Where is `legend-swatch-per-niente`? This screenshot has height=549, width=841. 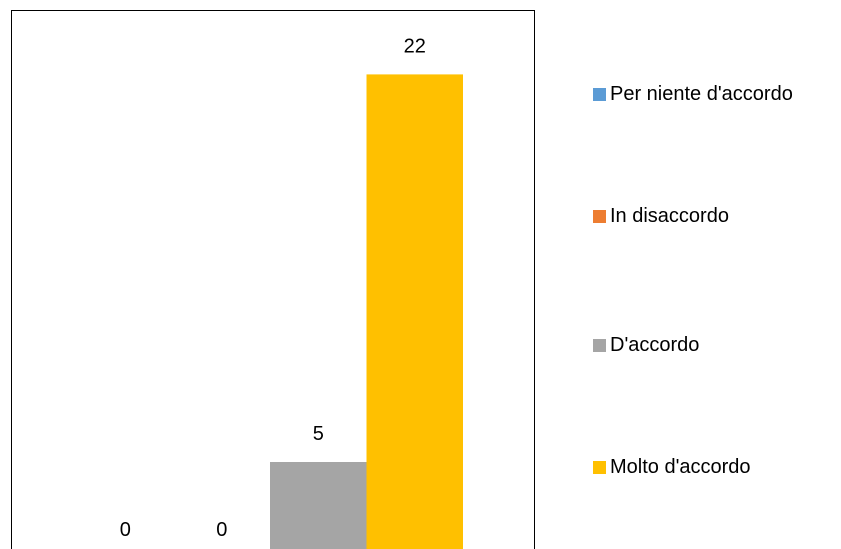 legend-swatch-per-niente is located at coordinates (599, 94).